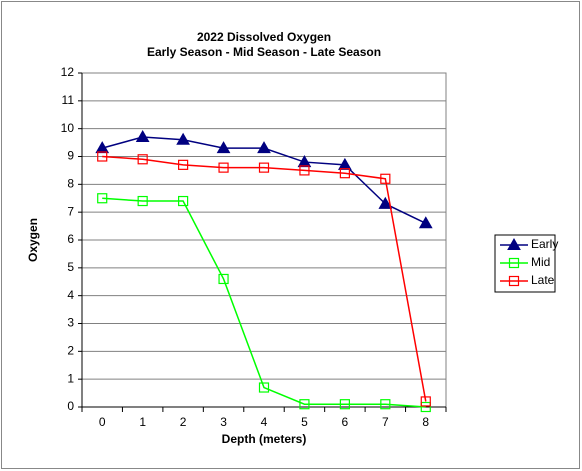  What do you see at coordinates (264, 37) in the screenshot?
I see `chart-title: 2022 Dissolved Oxygen` at bounding box center [264, 37].